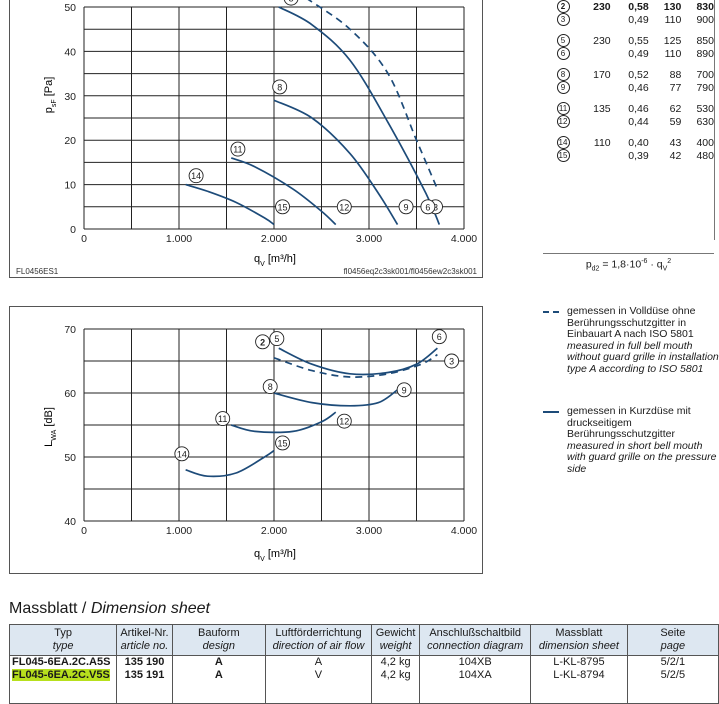 The width and height of the screenshot is (719, 704). I want to click on svg-text: 14, so click(182, 454).